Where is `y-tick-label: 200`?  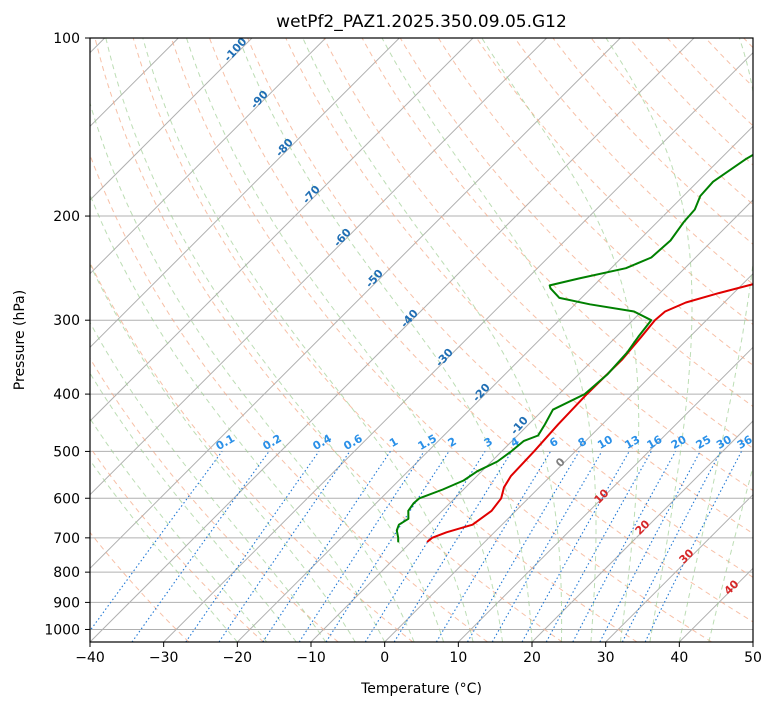
y-tick-label: 200 is located at coordinates (66, 217).